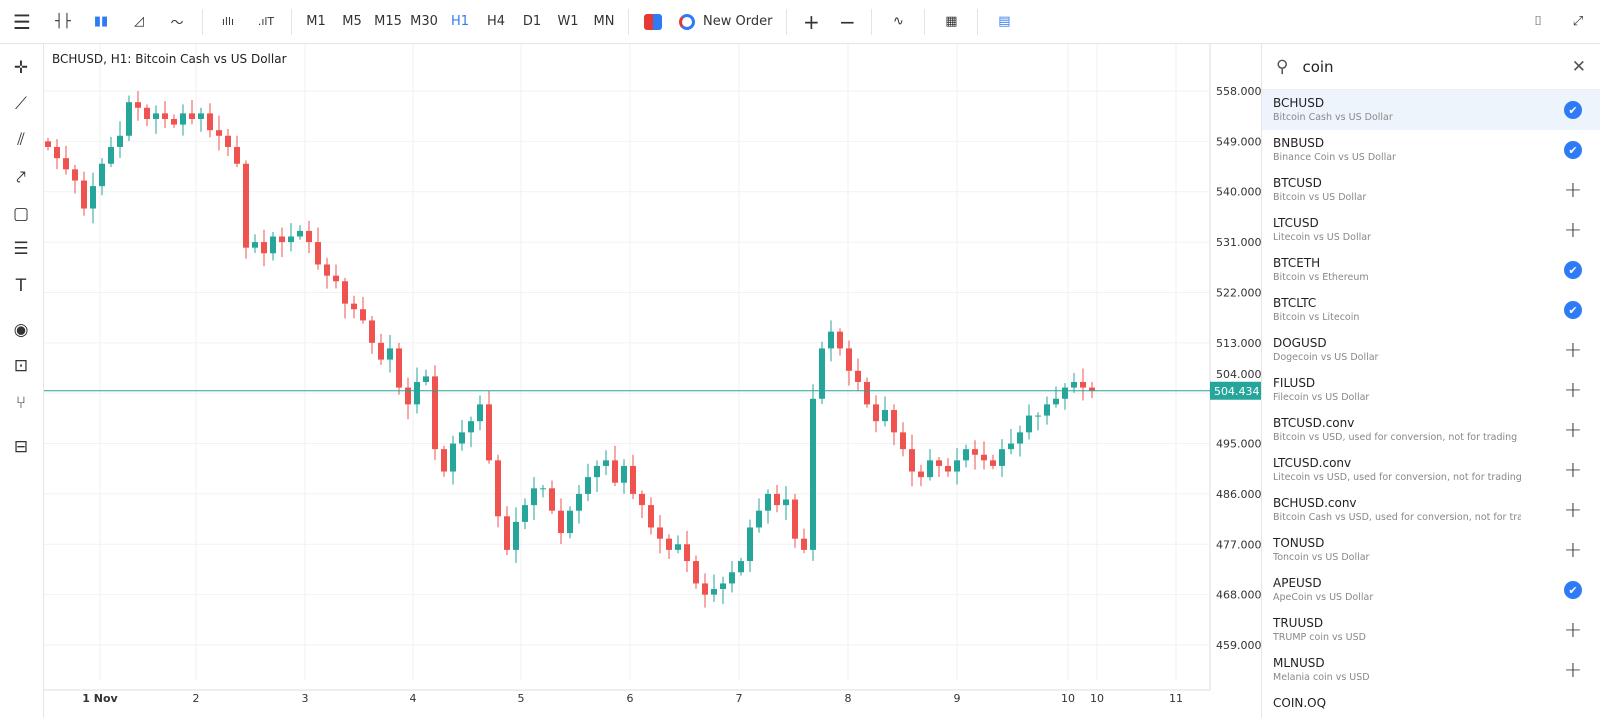 The image size is (1600, 718). What do you see at coordinates (496, 21) in the screenshot?
I see `timeframe-h4: H4` at bounding box center [496, 21].